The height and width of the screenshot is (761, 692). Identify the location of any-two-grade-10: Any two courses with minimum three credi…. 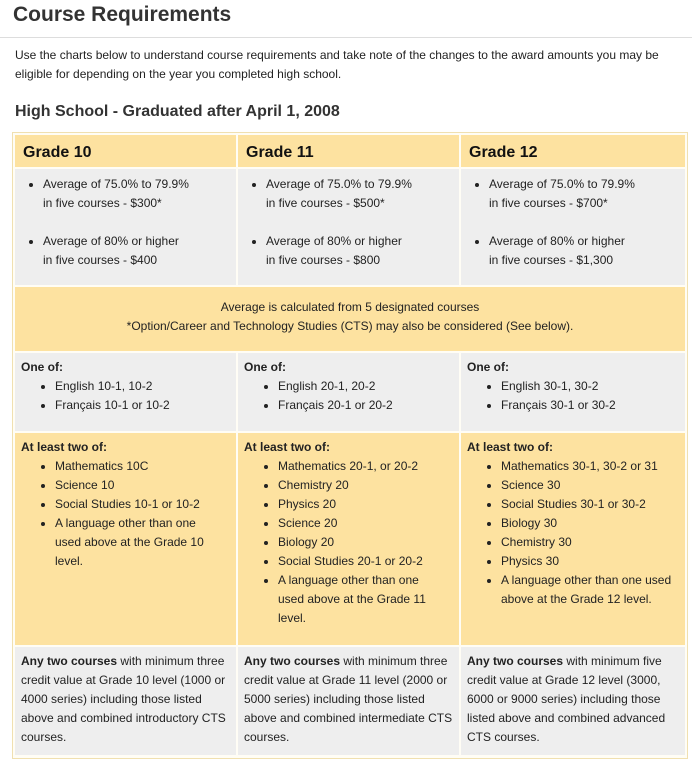
(125, 701).